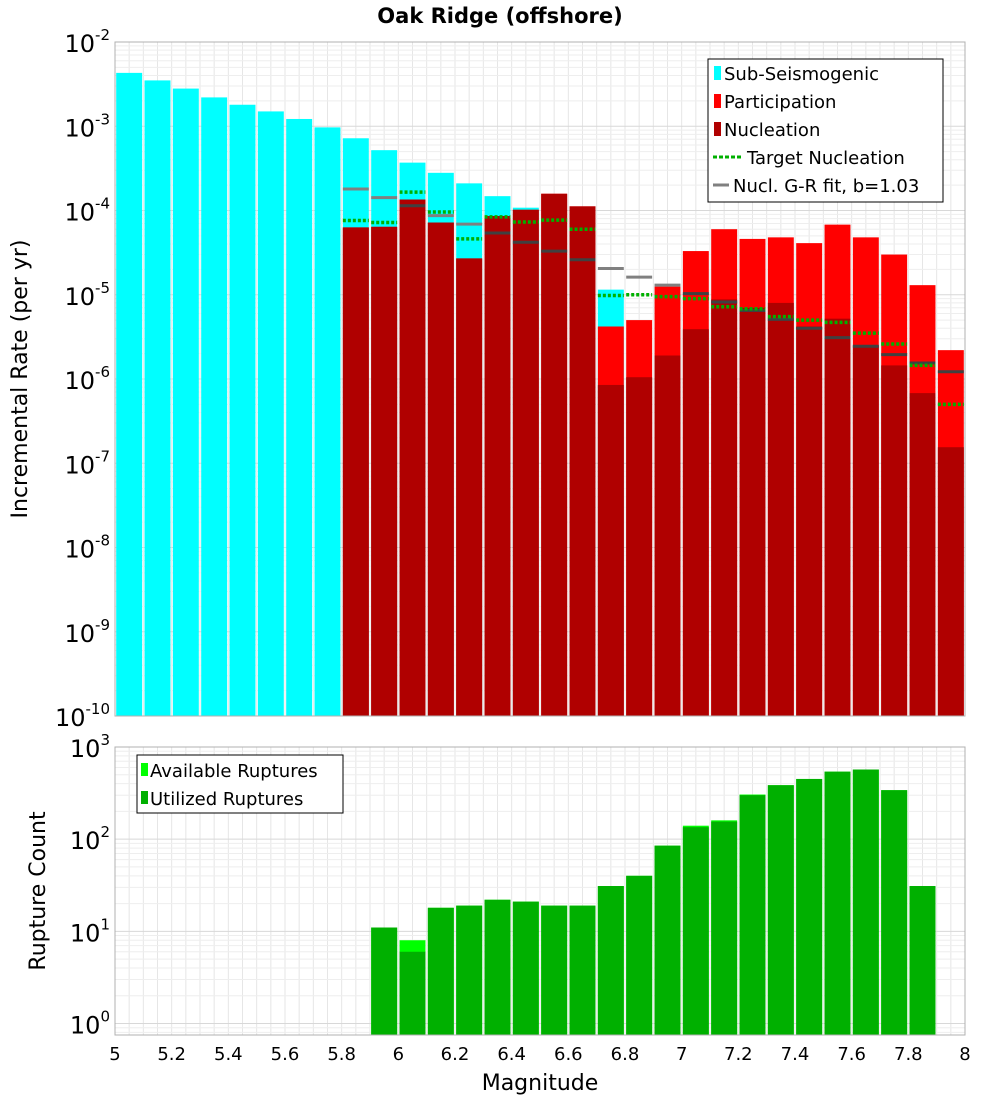  Describe the element at coordinates (90, 839) in the screenshot. I see `y-tick-label: 10²` at that location.